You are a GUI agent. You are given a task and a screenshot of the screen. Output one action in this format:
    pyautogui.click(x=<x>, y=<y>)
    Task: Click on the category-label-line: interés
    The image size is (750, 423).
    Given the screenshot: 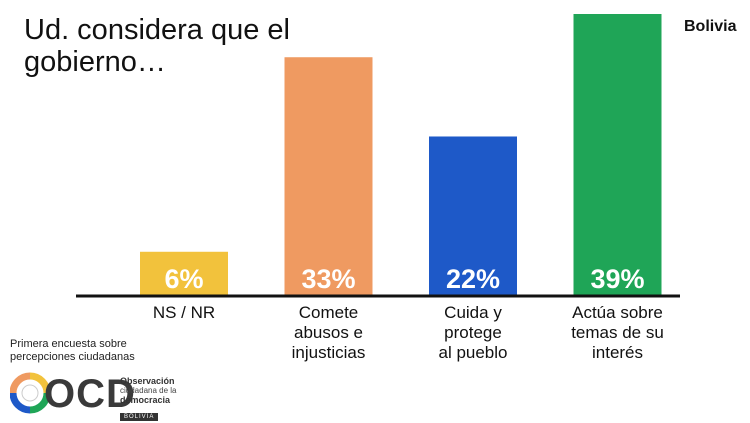 What is the action you would take?
    pyautogui.click(x=617, y=352)
    